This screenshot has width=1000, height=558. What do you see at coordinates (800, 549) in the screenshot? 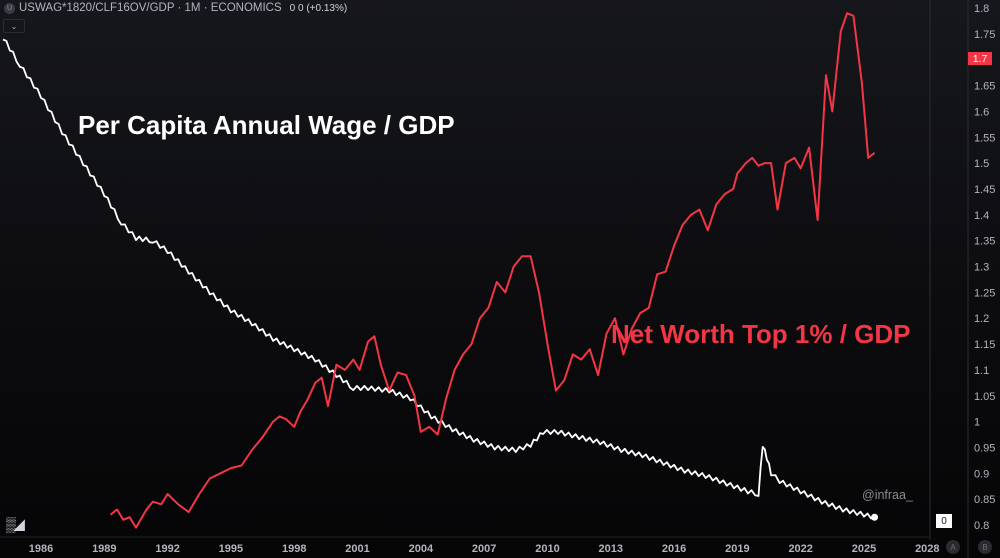
I see `x-tick-label: 2022` at bounding box center [800, 549].